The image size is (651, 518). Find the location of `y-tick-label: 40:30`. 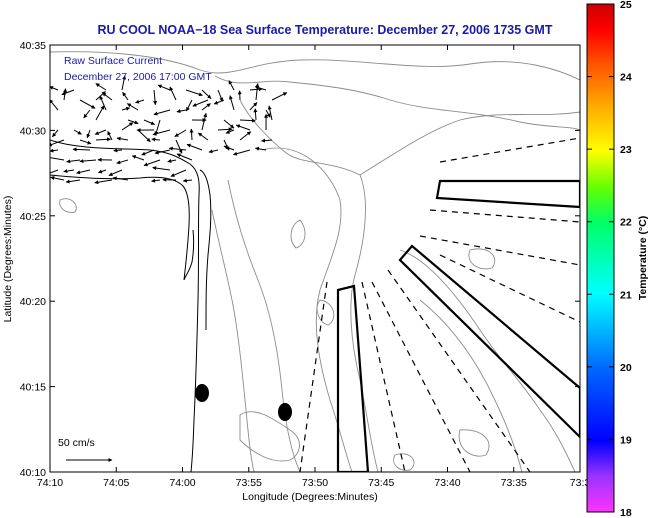

y-tick-label: 40:30 is located at coordinates (33, 131).